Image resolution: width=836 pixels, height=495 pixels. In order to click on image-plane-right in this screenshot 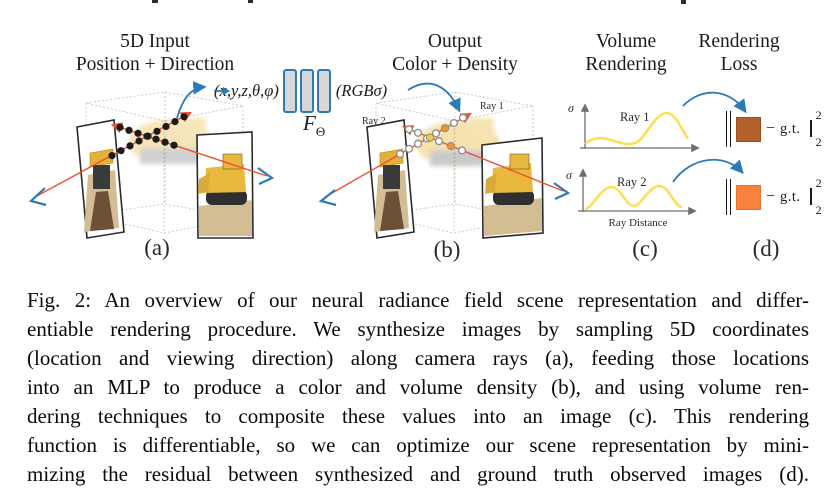, I will do `click(512, 188)`.